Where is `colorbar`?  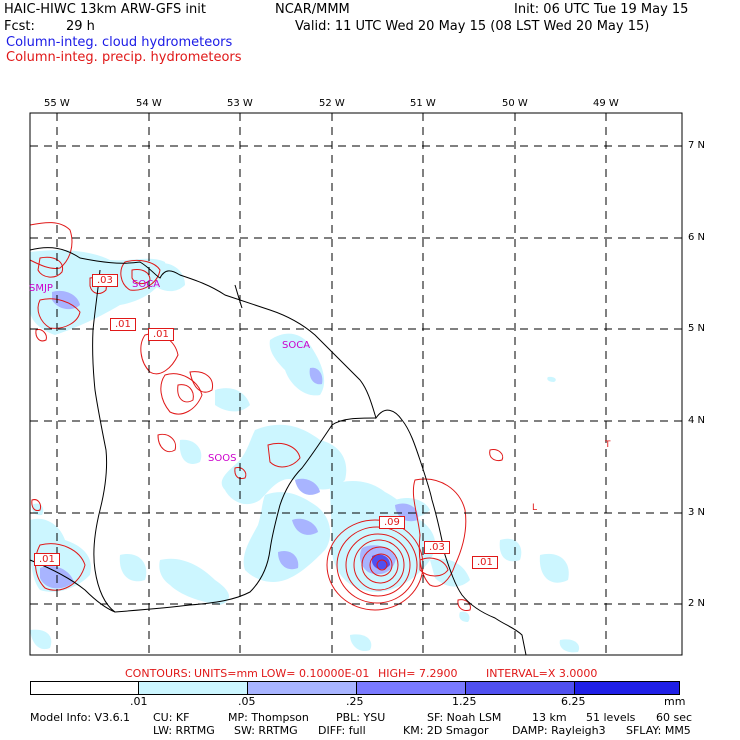
colorbar is located at coordinates (355, 688).